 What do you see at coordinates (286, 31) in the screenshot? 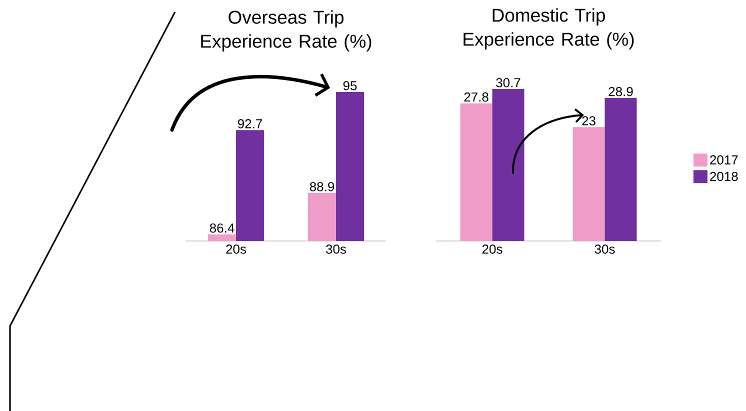
I see `chart-title: Overseas Trip Experience Rate (%)` at bounding box center [286, 31].